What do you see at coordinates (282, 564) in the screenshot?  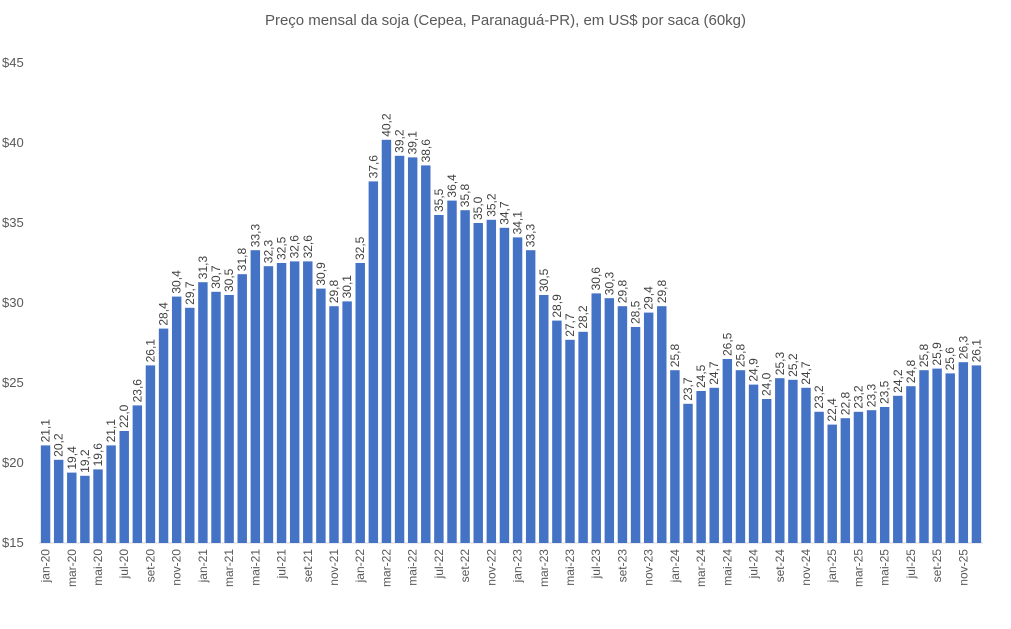 I see `x-tick-label: jul-21` at bounding box center [282, 564].